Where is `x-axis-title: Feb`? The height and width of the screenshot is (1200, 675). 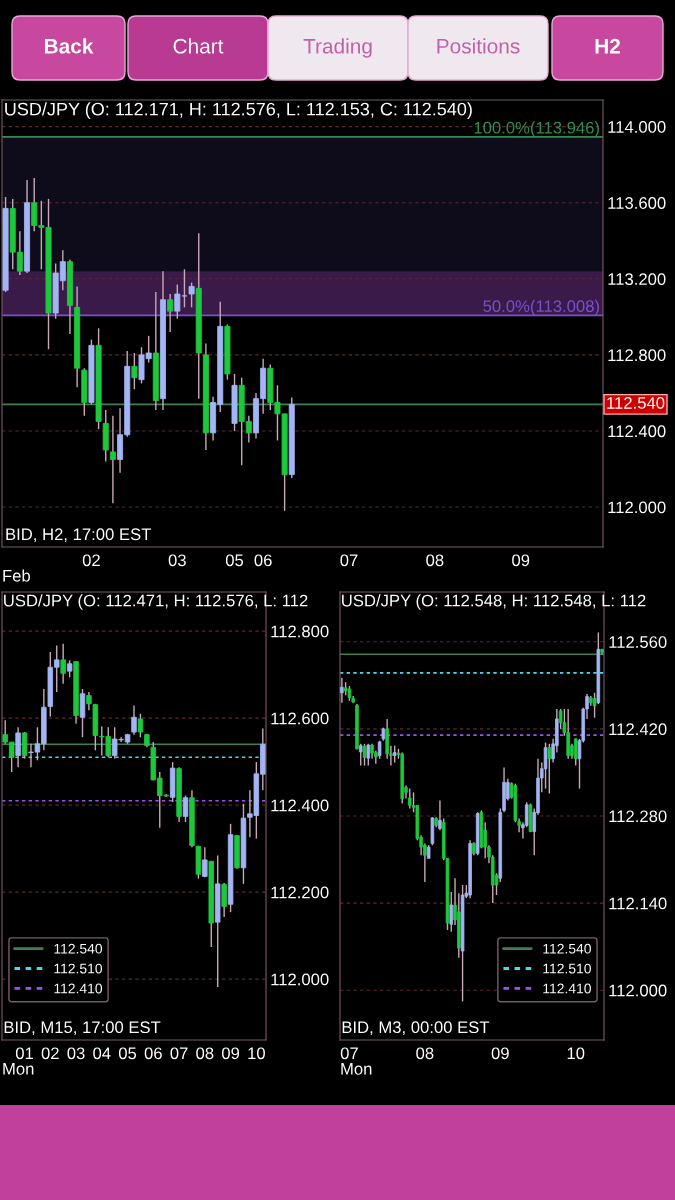 x-axis-title: Feb is located at coordinates (17, 575).